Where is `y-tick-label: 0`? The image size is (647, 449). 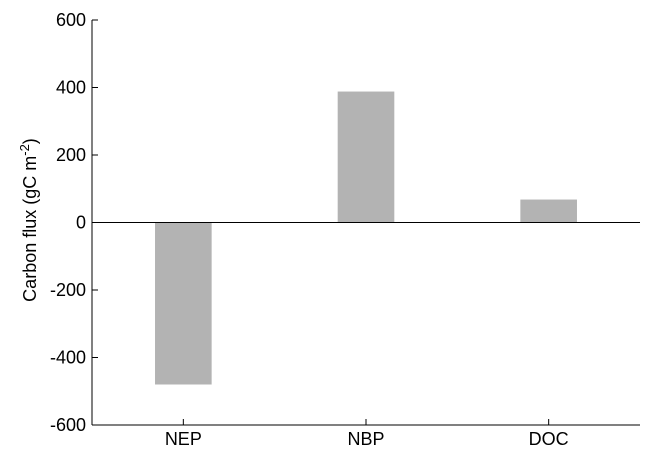
y-tick-label: 0 is located at coordinates (81, 223).